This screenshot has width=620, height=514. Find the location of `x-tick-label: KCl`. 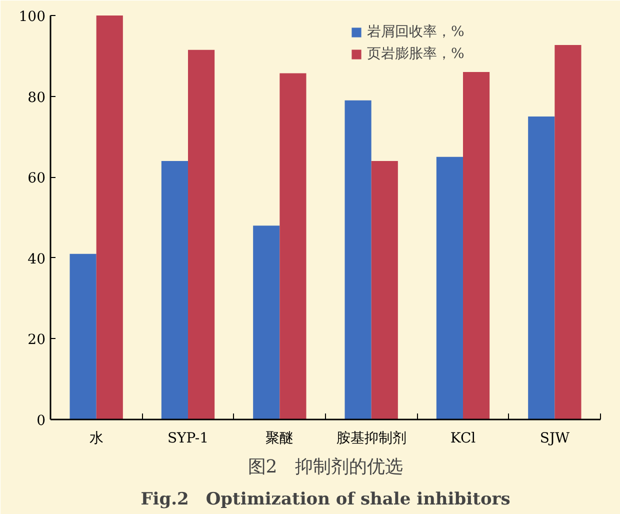

x-tick-label: KCl is located at coordinates (463, 438).